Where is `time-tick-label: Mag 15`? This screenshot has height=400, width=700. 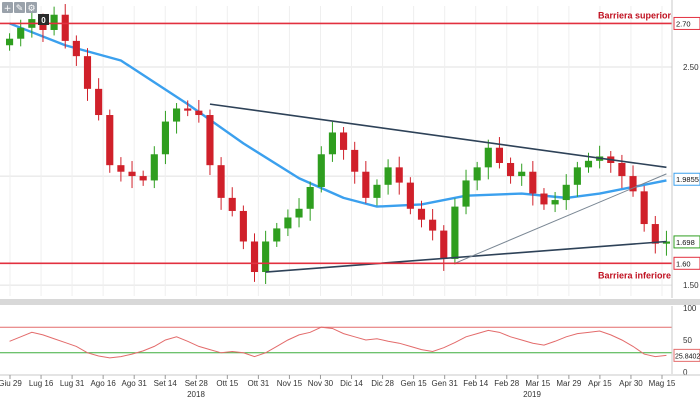 time-tick-label: Mag 15 is located at coordinates (662, 383).